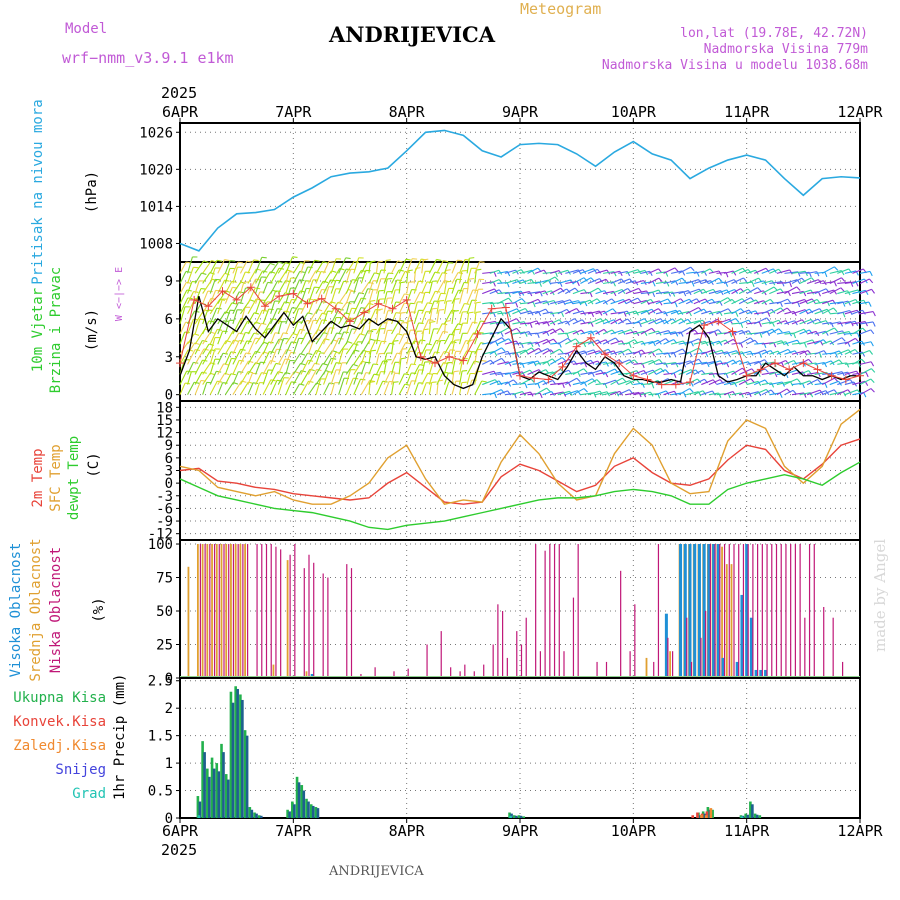 This screenshot has height=900, width=900. What do you see at coordinates (164, 434) in the screenshot?
I see `y-tick-label: 12` at bounding box center [164, 434].